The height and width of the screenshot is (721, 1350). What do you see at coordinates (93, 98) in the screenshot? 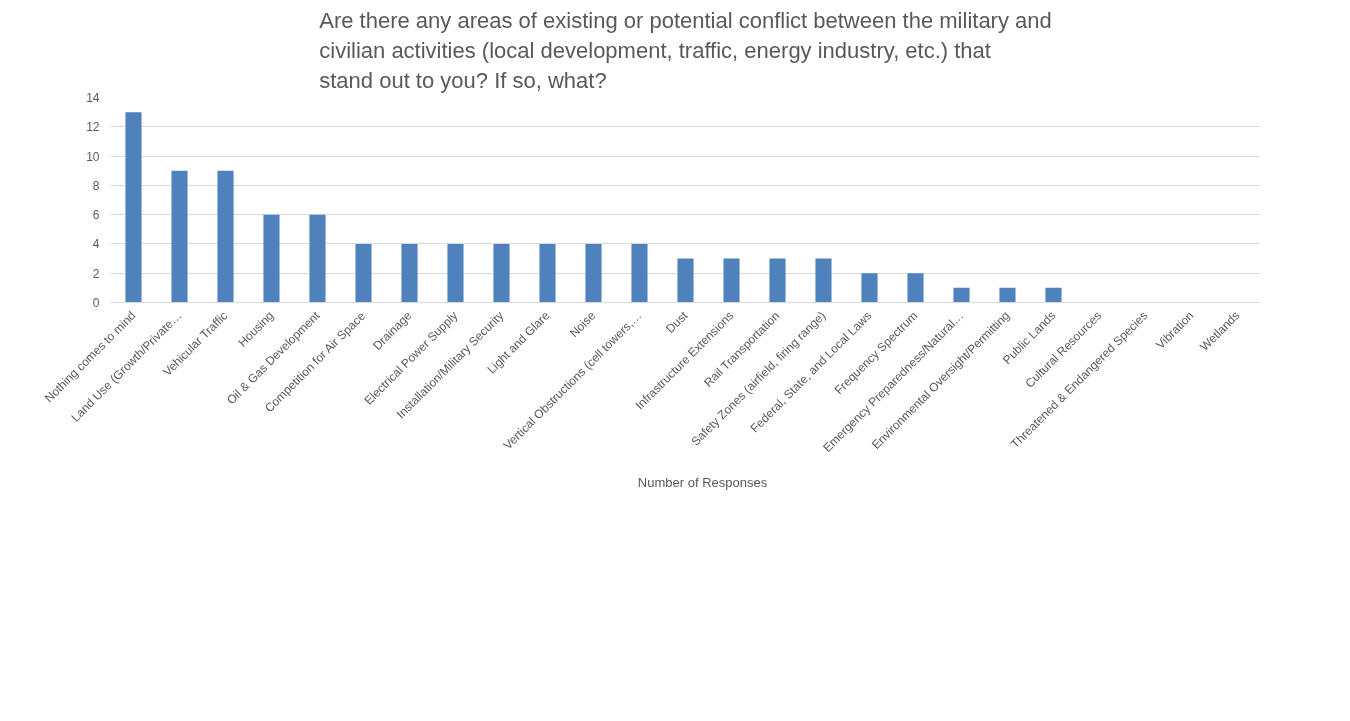
I see `y-tick-label: 14` at bounding box center [93, 98].